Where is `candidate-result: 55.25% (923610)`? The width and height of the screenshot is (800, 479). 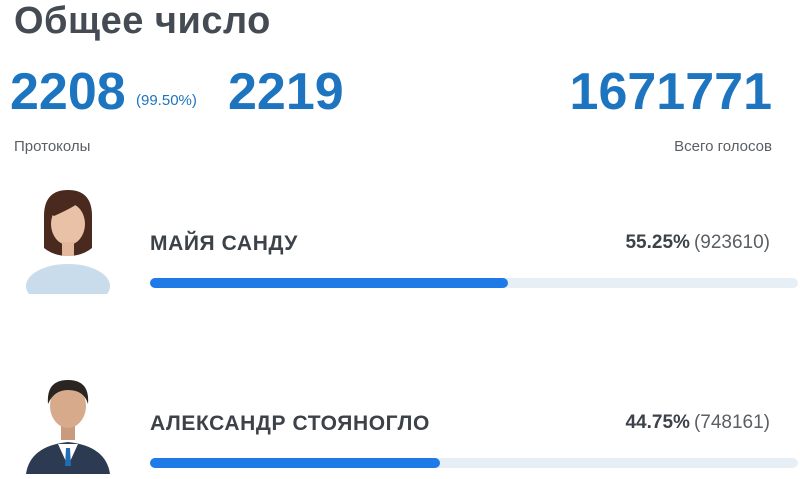
candidate-result: 55.25% (923610) is located at coordinates (697, 243).